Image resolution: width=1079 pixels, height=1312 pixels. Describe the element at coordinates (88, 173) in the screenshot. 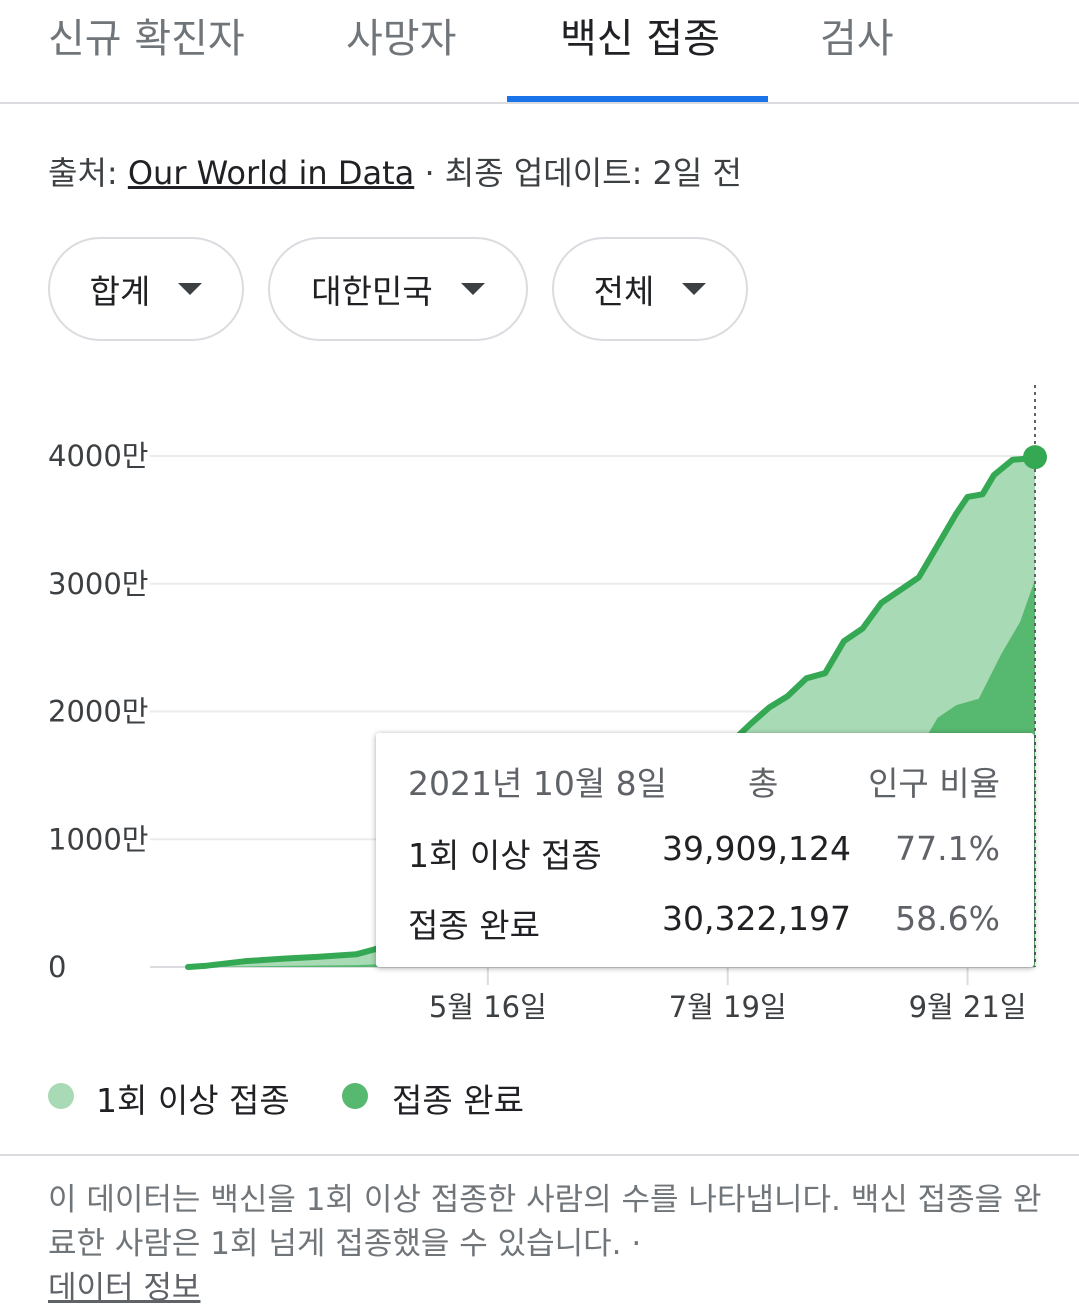

I see `source-prefix: 출처:` at that location.